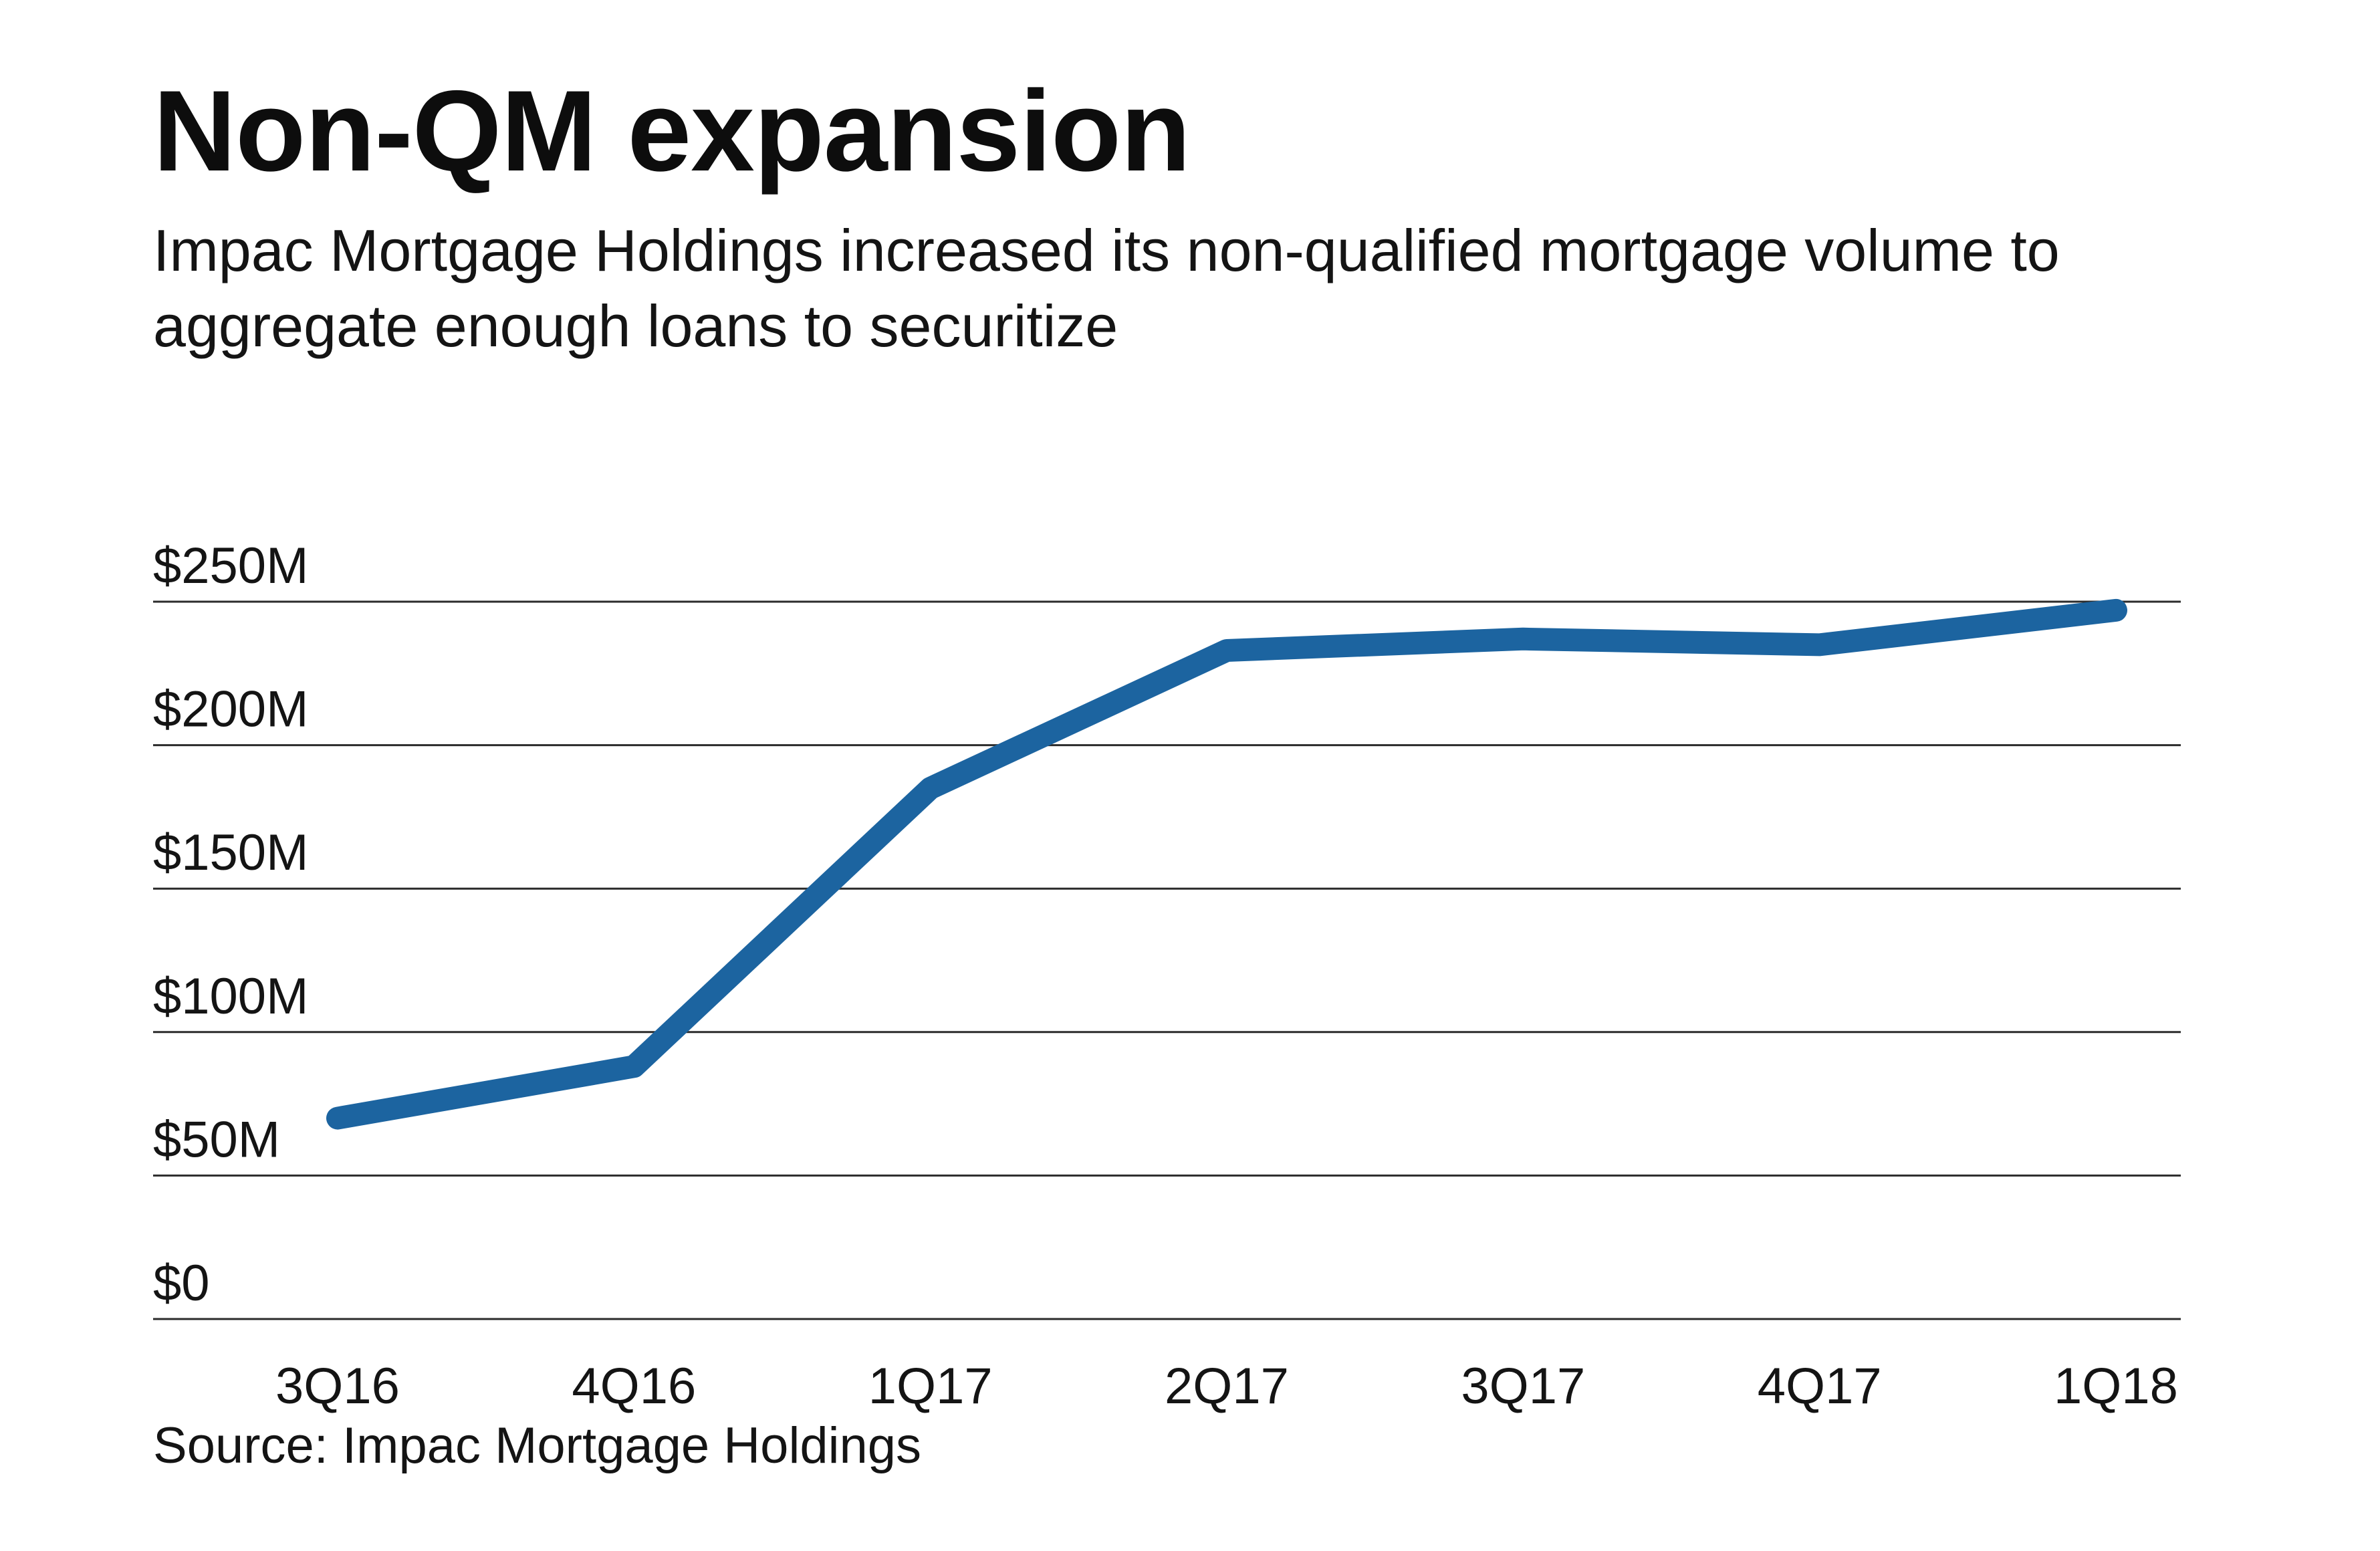 The height and width of the screenshot is (1551, 2380). Describe the element at coordinates (537, 1446) in the screenshot. I see `source-note: Source: Impac Mortgage Holdings` at that location.